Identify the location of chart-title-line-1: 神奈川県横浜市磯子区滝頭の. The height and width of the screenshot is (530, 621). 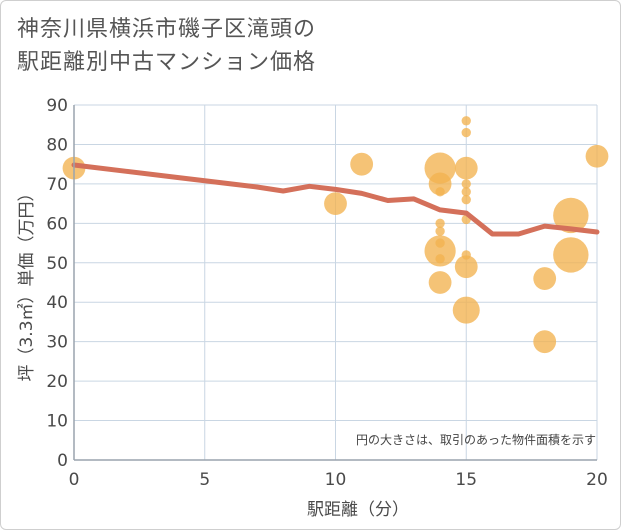
(167, 29).